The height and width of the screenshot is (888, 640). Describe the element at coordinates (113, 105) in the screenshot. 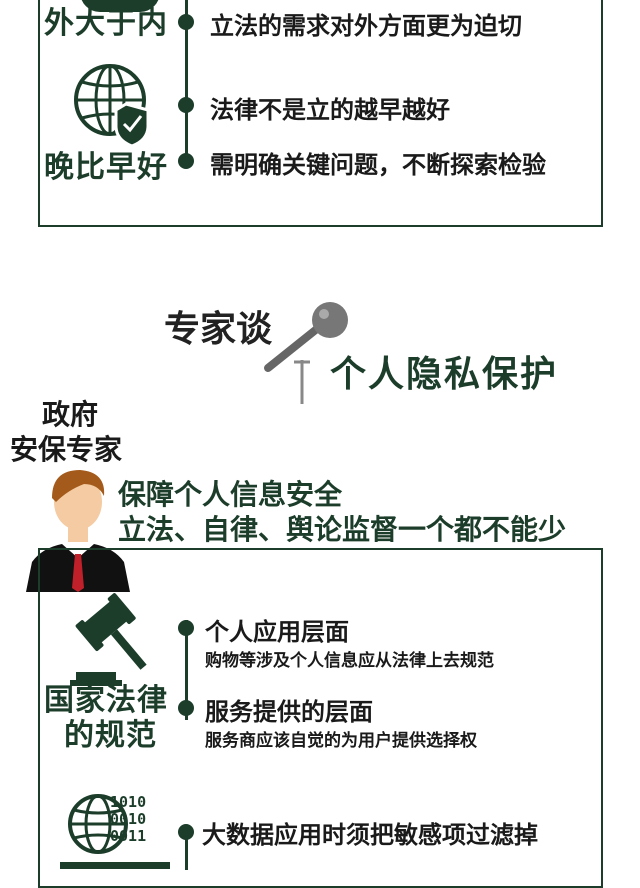

I see `globe-shield-icon` at that location.